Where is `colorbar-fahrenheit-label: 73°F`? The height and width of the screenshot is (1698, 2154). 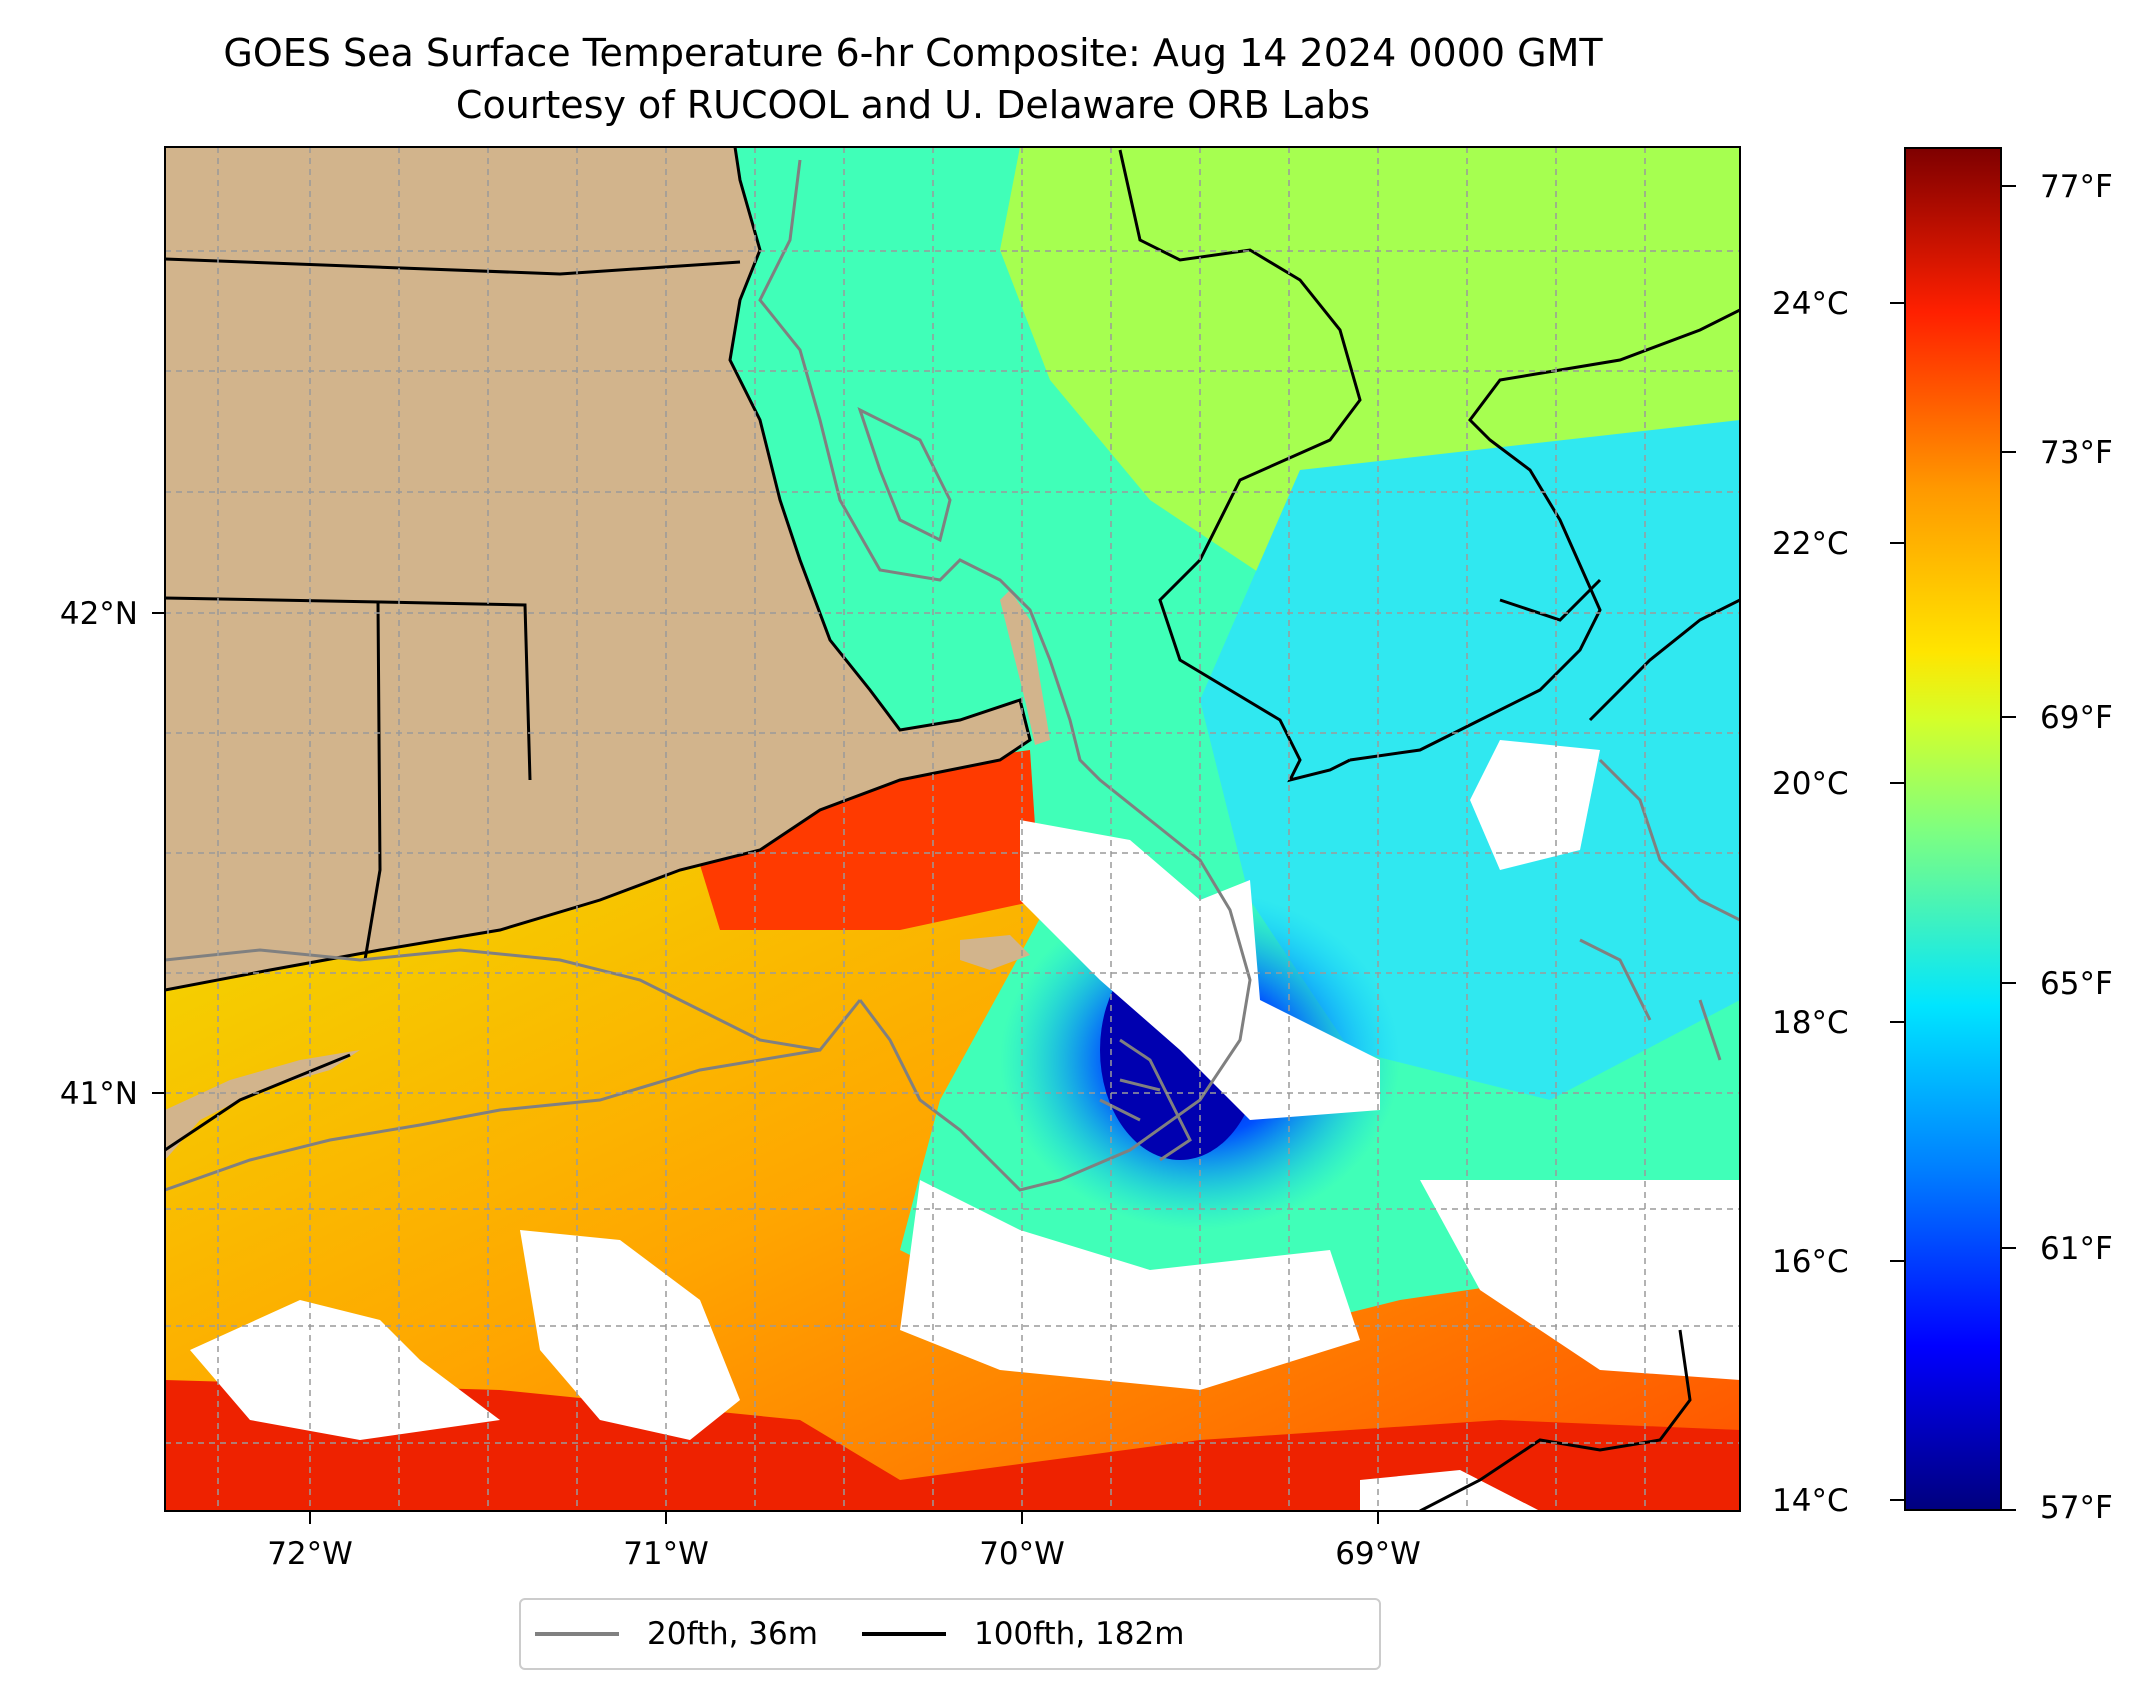 colorbar-fahrenheit-label: 73°F is located at coordinates (2076, 453).